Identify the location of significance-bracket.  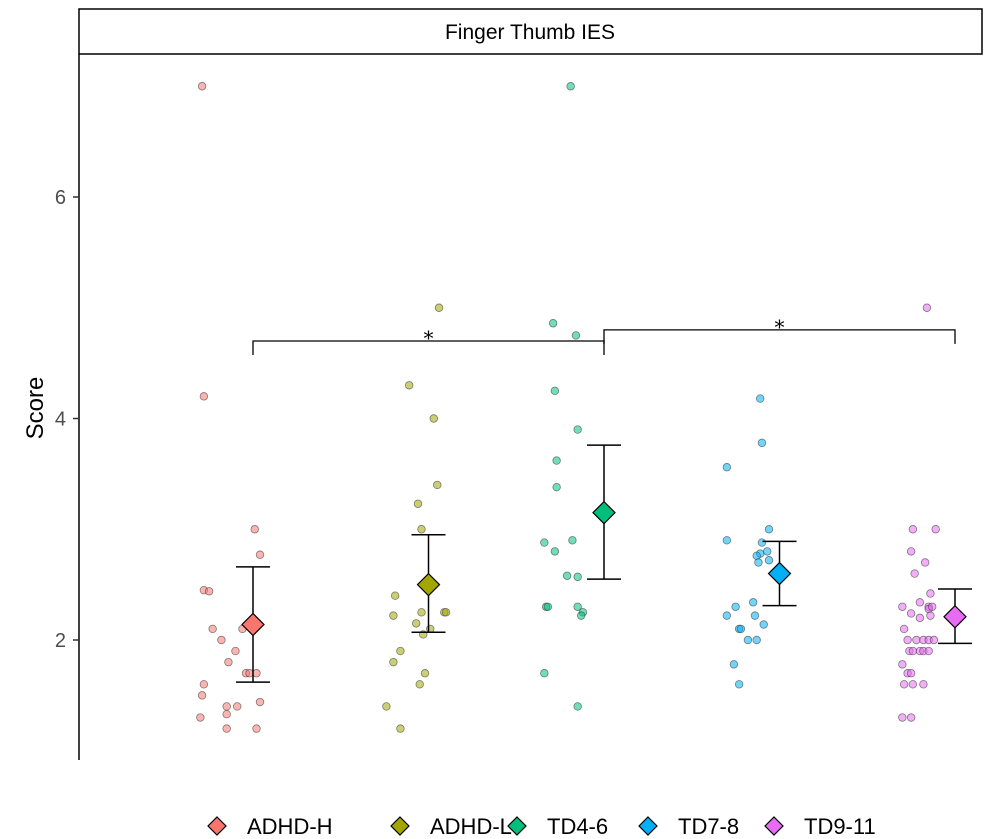
(428, 347).